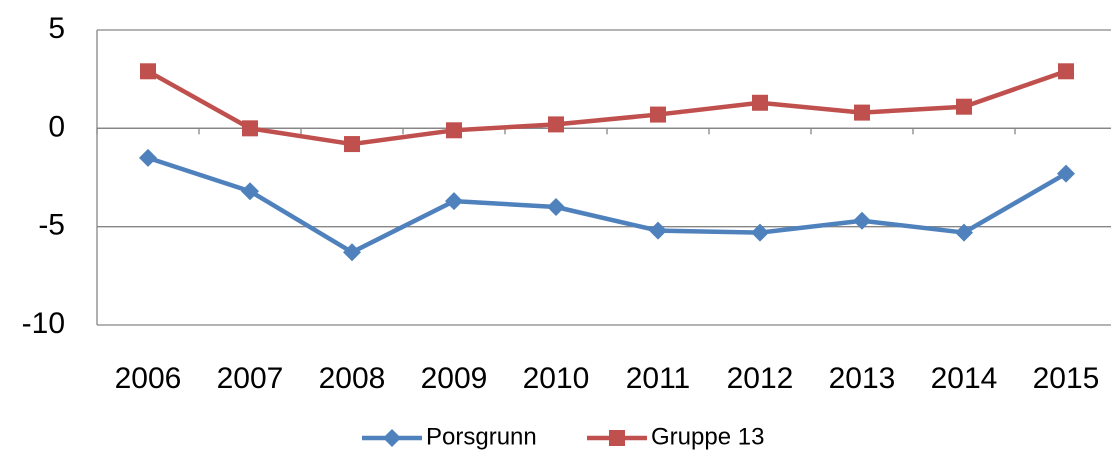 This screenshot has height=455, width=1111. Describe the element at coordinates (1066, 378) in the screenshot. I see `x-tick-label: 2015` at that location.